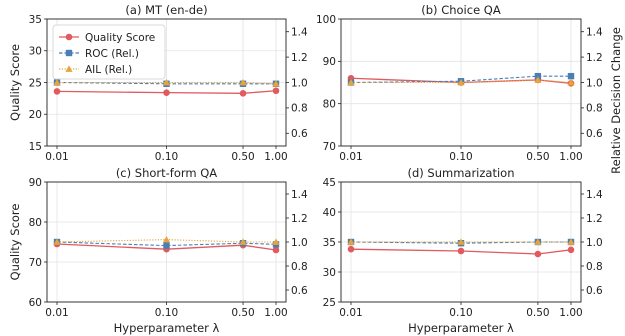 The width and height of the screenshot is (625, 336). Describe the element at coordinates (329, 213) in the screenshot. I see `y-tick-label: 40` at that location.